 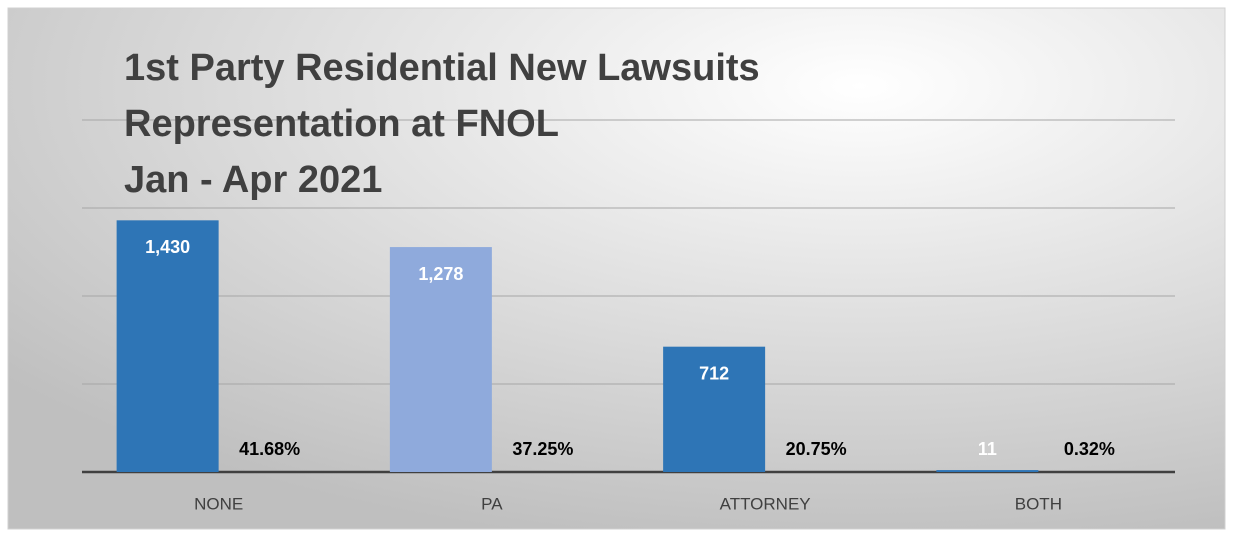 What do you see at coordinates (1089, 449) in the screenshot?
I see `data-label: 0.32%` at bounding box center [1089, 449].